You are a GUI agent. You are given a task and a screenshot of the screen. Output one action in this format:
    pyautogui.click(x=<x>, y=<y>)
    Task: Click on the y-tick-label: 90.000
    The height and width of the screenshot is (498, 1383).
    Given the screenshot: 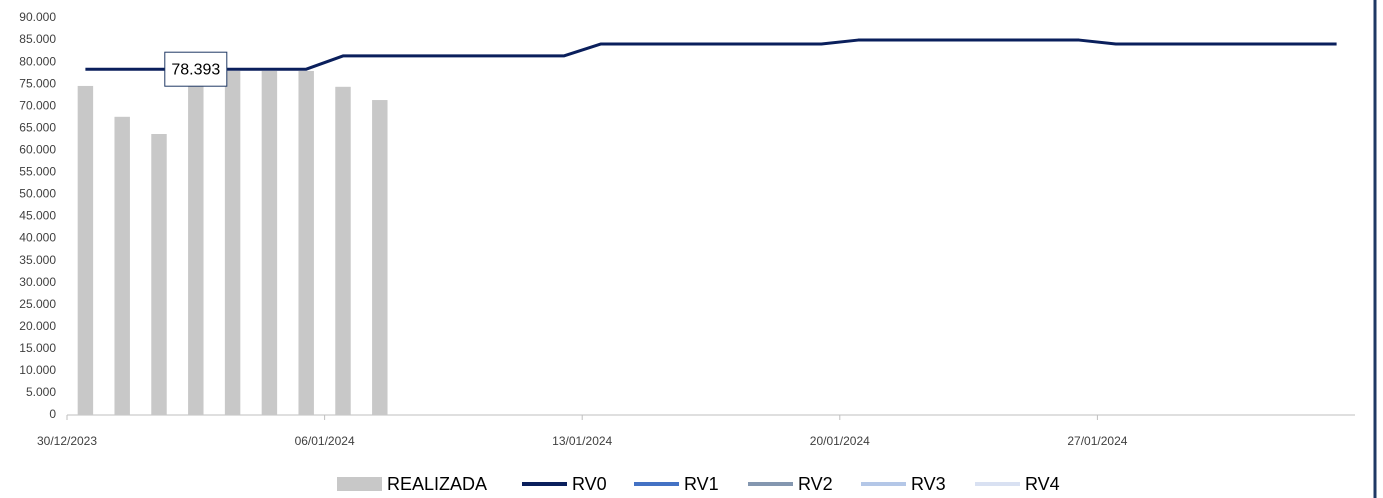 What is the action you would take?
    pyautogui.click(x=37, y=17)
    